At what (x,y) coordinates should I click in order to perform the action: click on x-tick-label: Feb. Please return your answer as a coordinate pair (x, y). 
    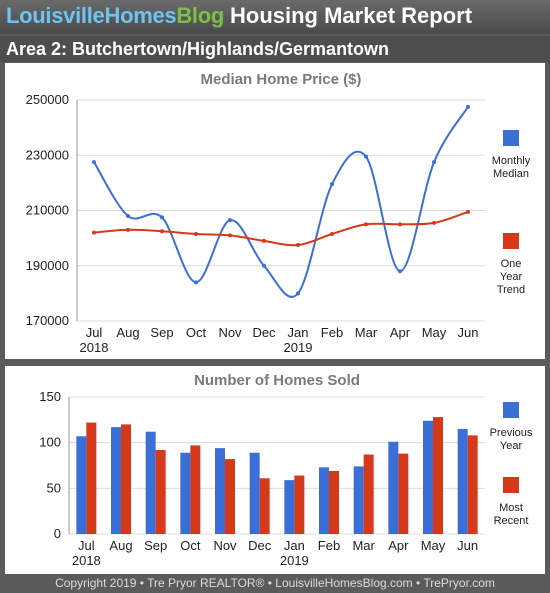
    Looking at the image, I should click on (332, 332).